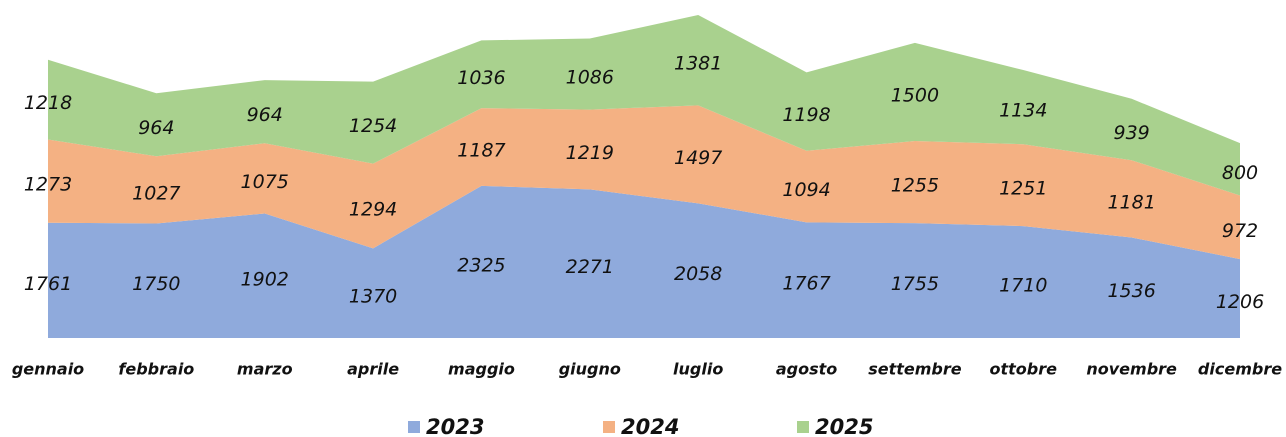  What do you see at coordinates (915, 284) in the screenshot?
I see `data-label: 1755` at bounding box center [915, 284].